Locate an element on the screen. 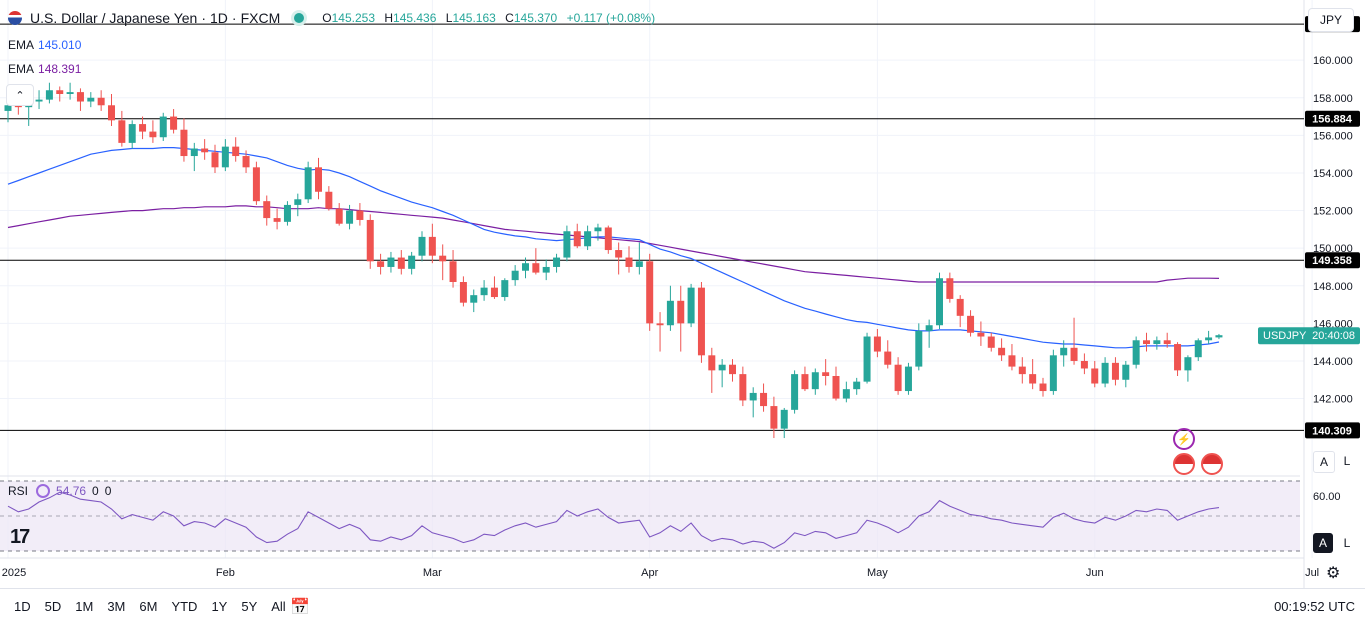  range-button-1d: 1D is located at coordinates (22, 606).